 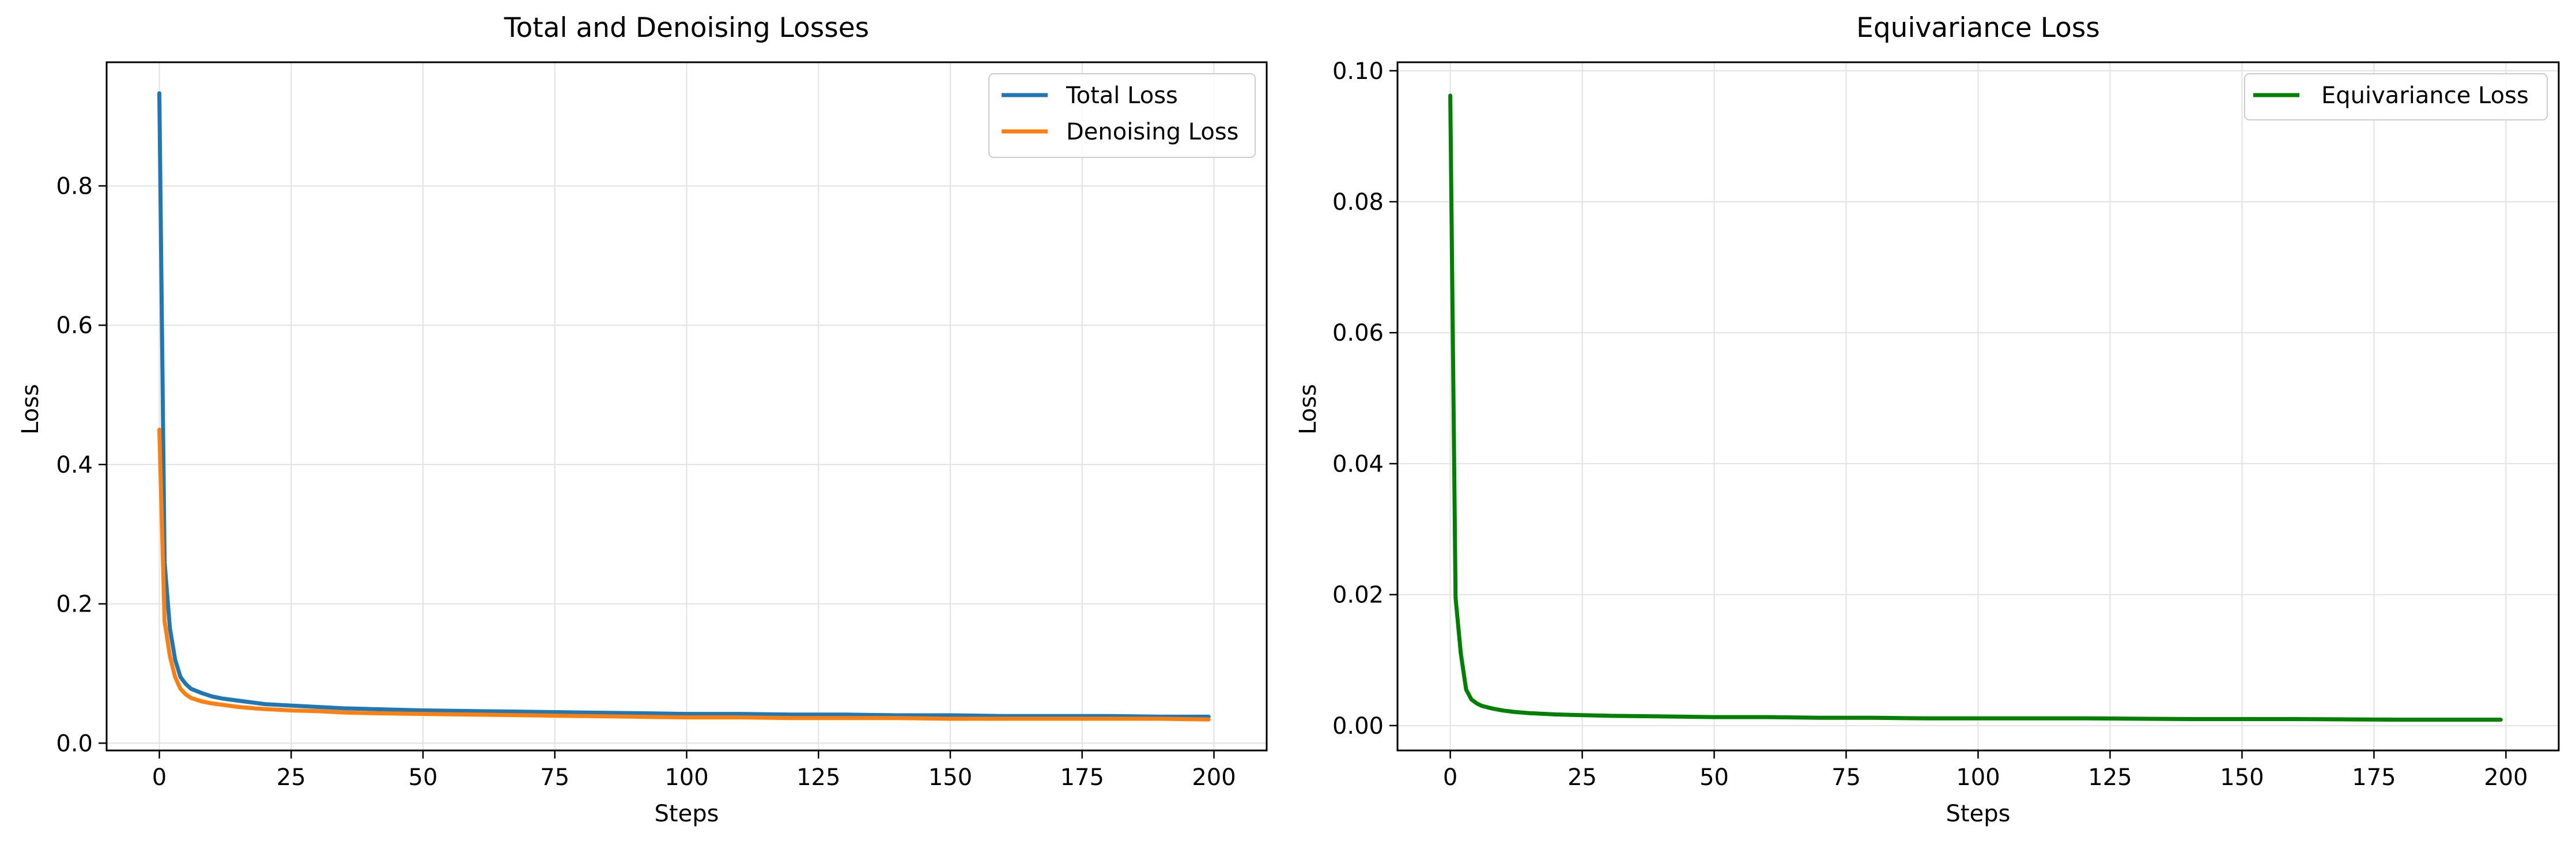 I want to click on legend: Equivariance Loss, so click(x=2396, y=96).